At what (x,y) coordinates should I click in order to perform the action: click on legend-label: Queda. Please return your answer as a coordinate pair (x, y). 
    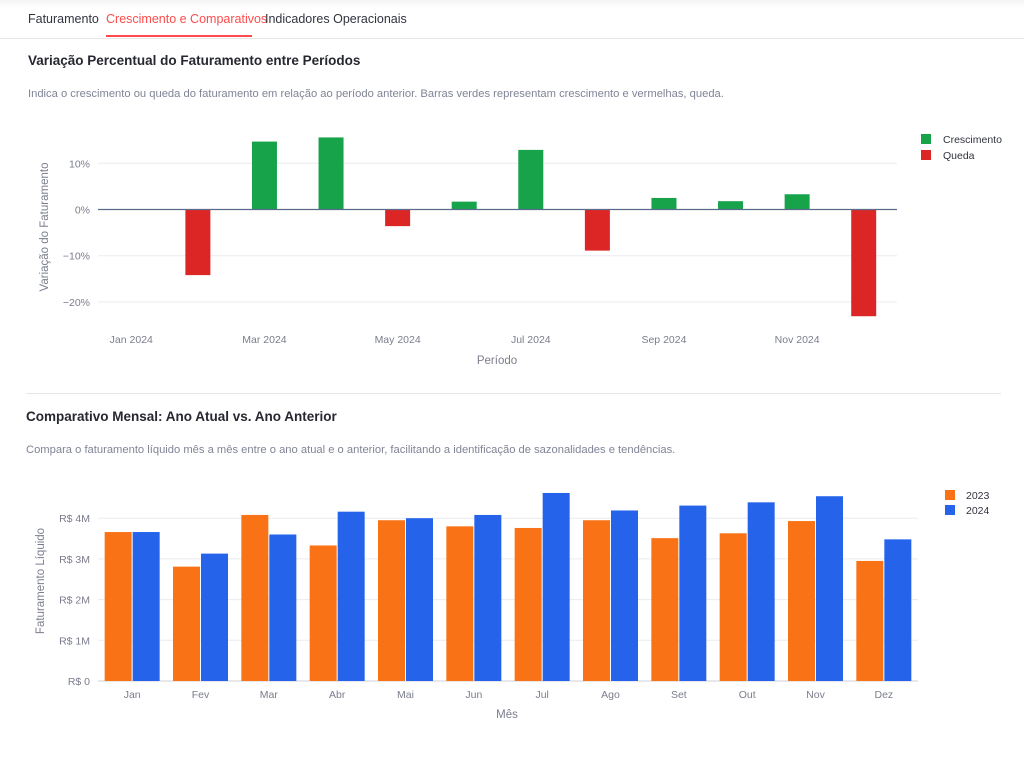
    Looking at the image, I should click on (959, 156).